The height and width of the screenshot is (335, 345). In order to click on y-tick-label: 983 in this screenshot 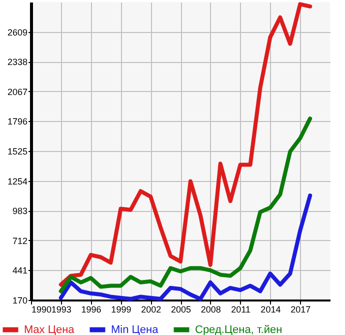, I will do `click(20, 211)`.